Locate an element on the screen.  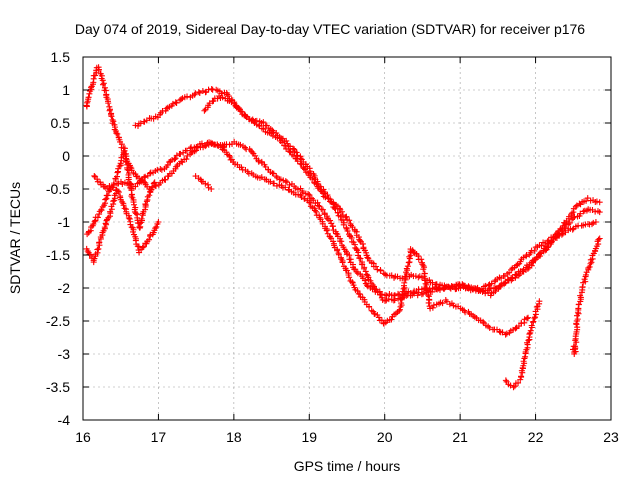
x-tick-label: 18 is located at coordinates (234, 437).